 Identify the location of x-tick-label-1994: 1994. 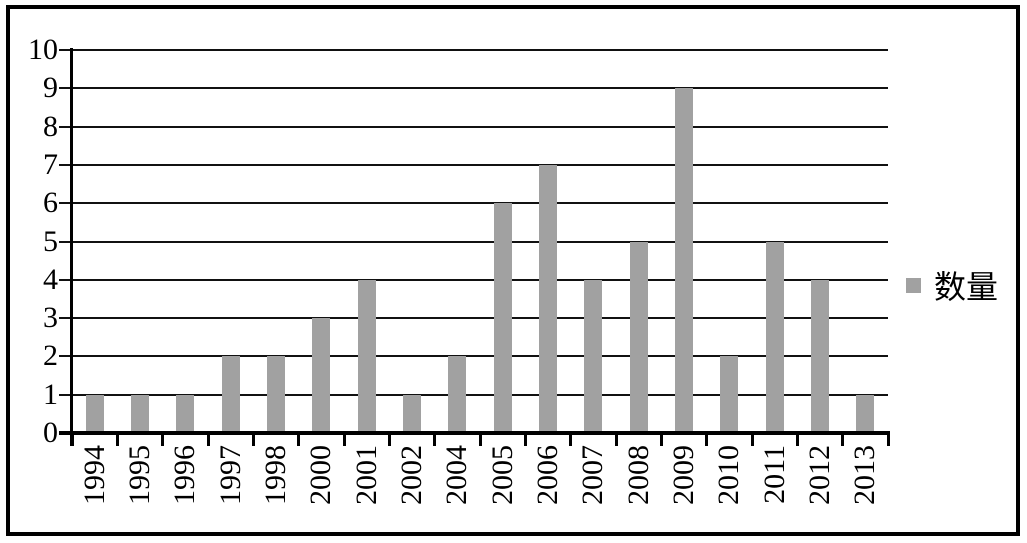
(94, 475).